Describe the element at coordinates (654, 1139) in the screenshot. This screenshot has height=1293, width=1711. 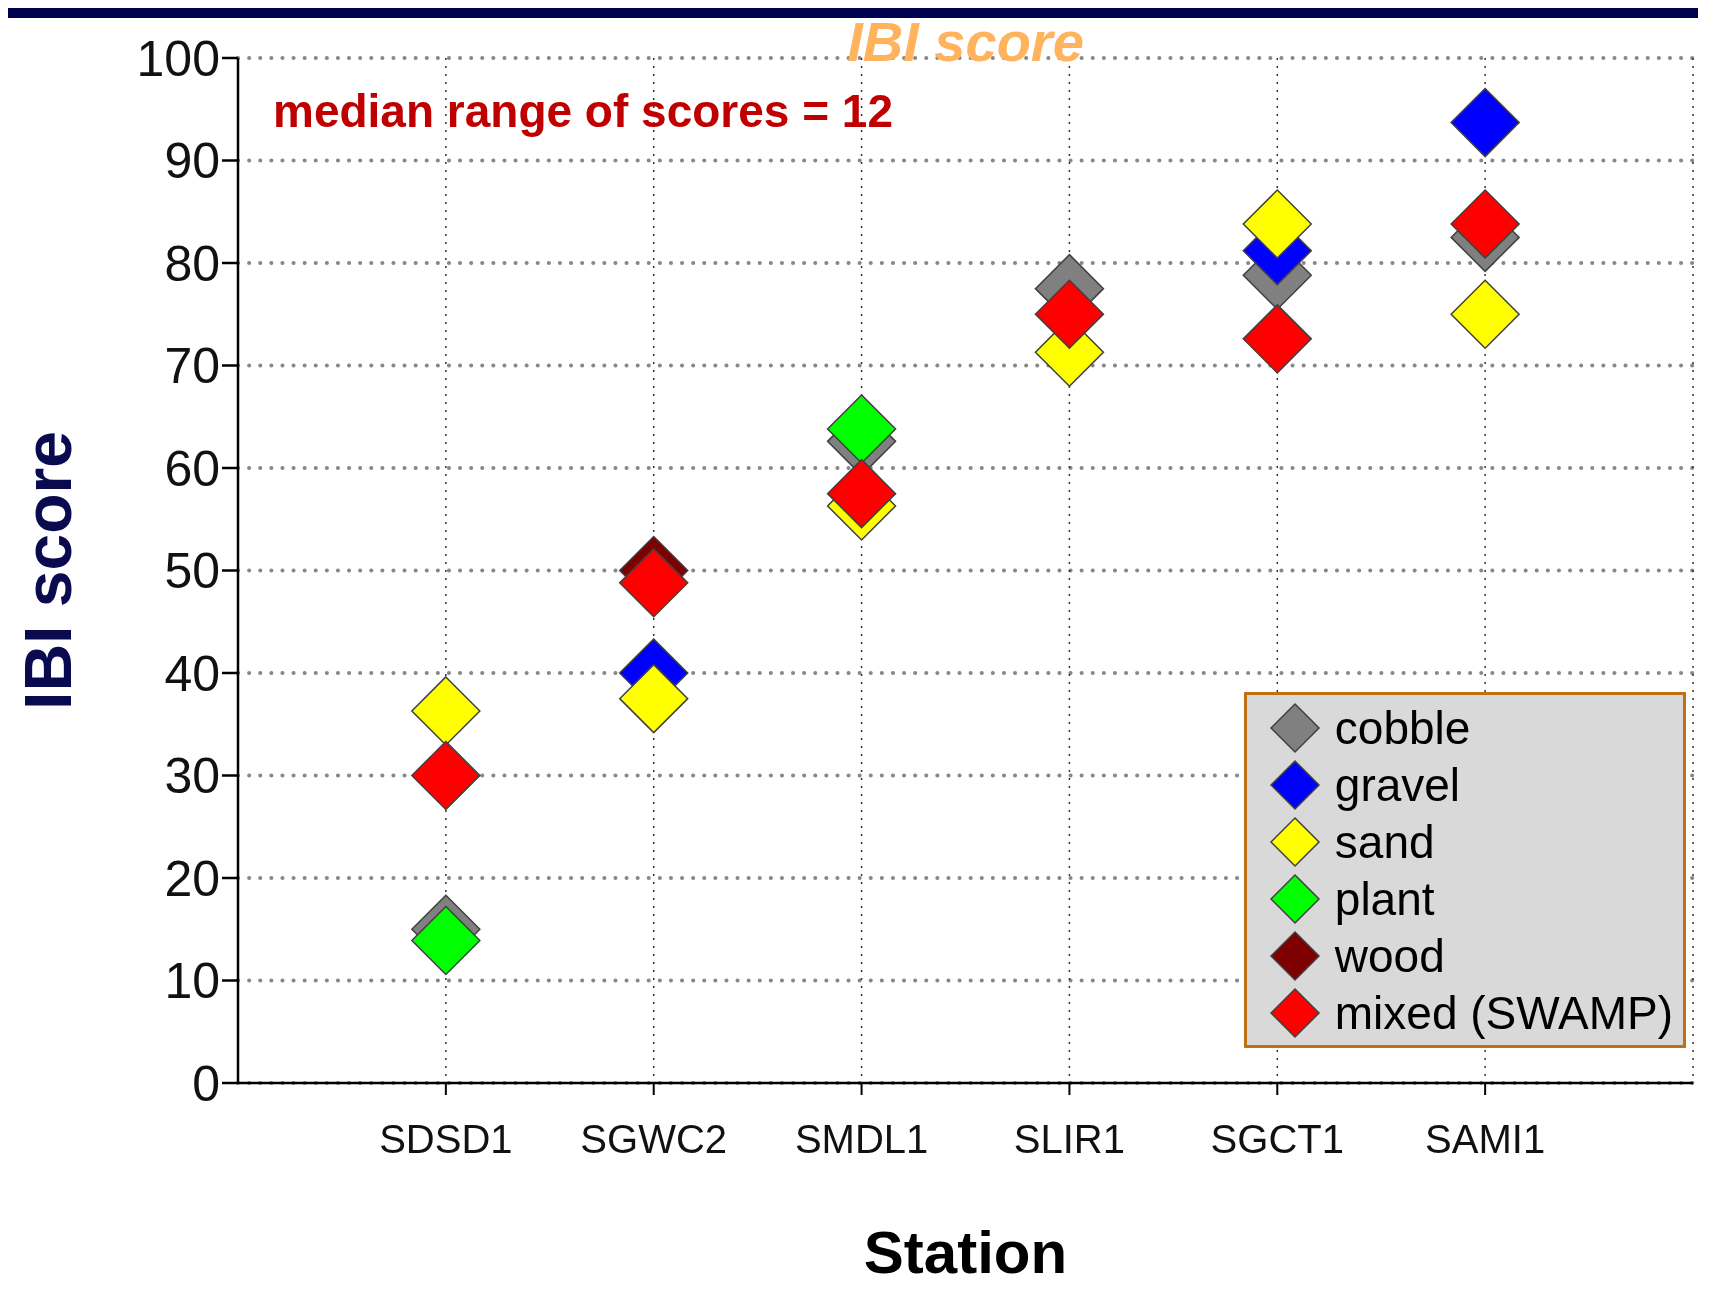
I see `x-tick-label: SGWC2` at that location.